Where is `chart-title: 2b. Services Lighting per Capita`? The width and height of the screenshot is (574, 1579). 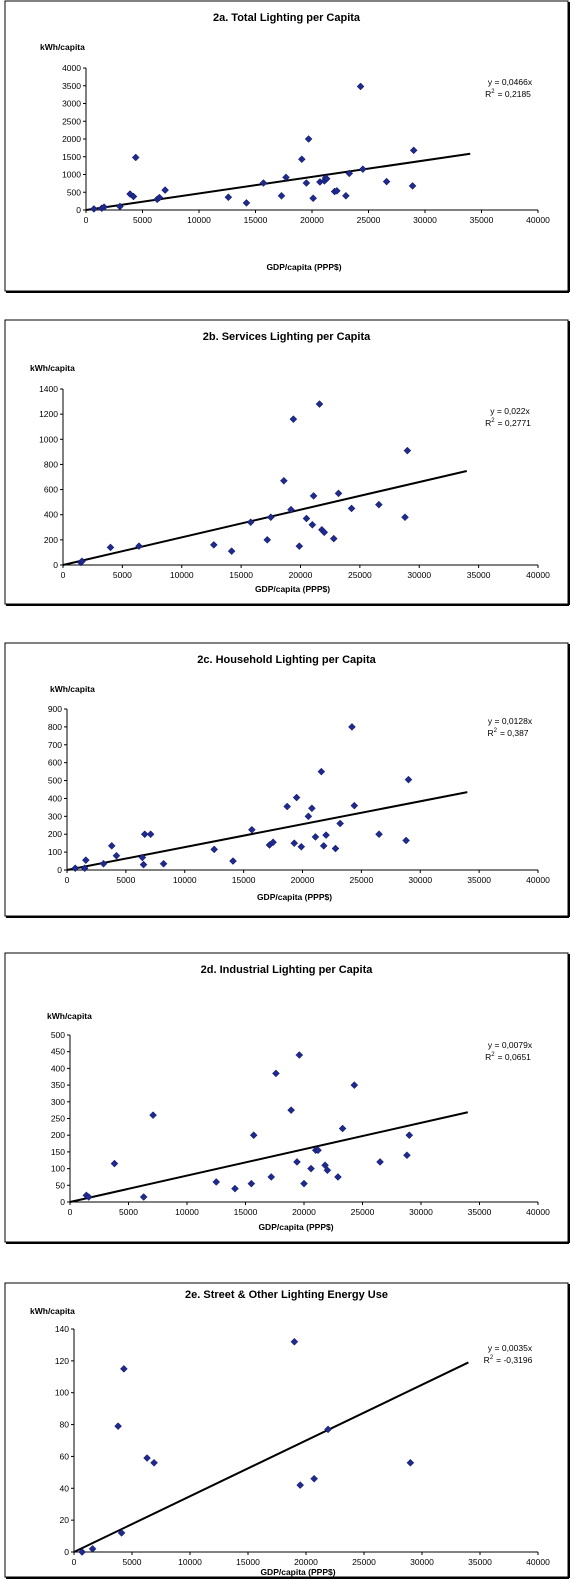 chart-title: 2b. Services Lighting per Capita is located at coordinates (287, 337).